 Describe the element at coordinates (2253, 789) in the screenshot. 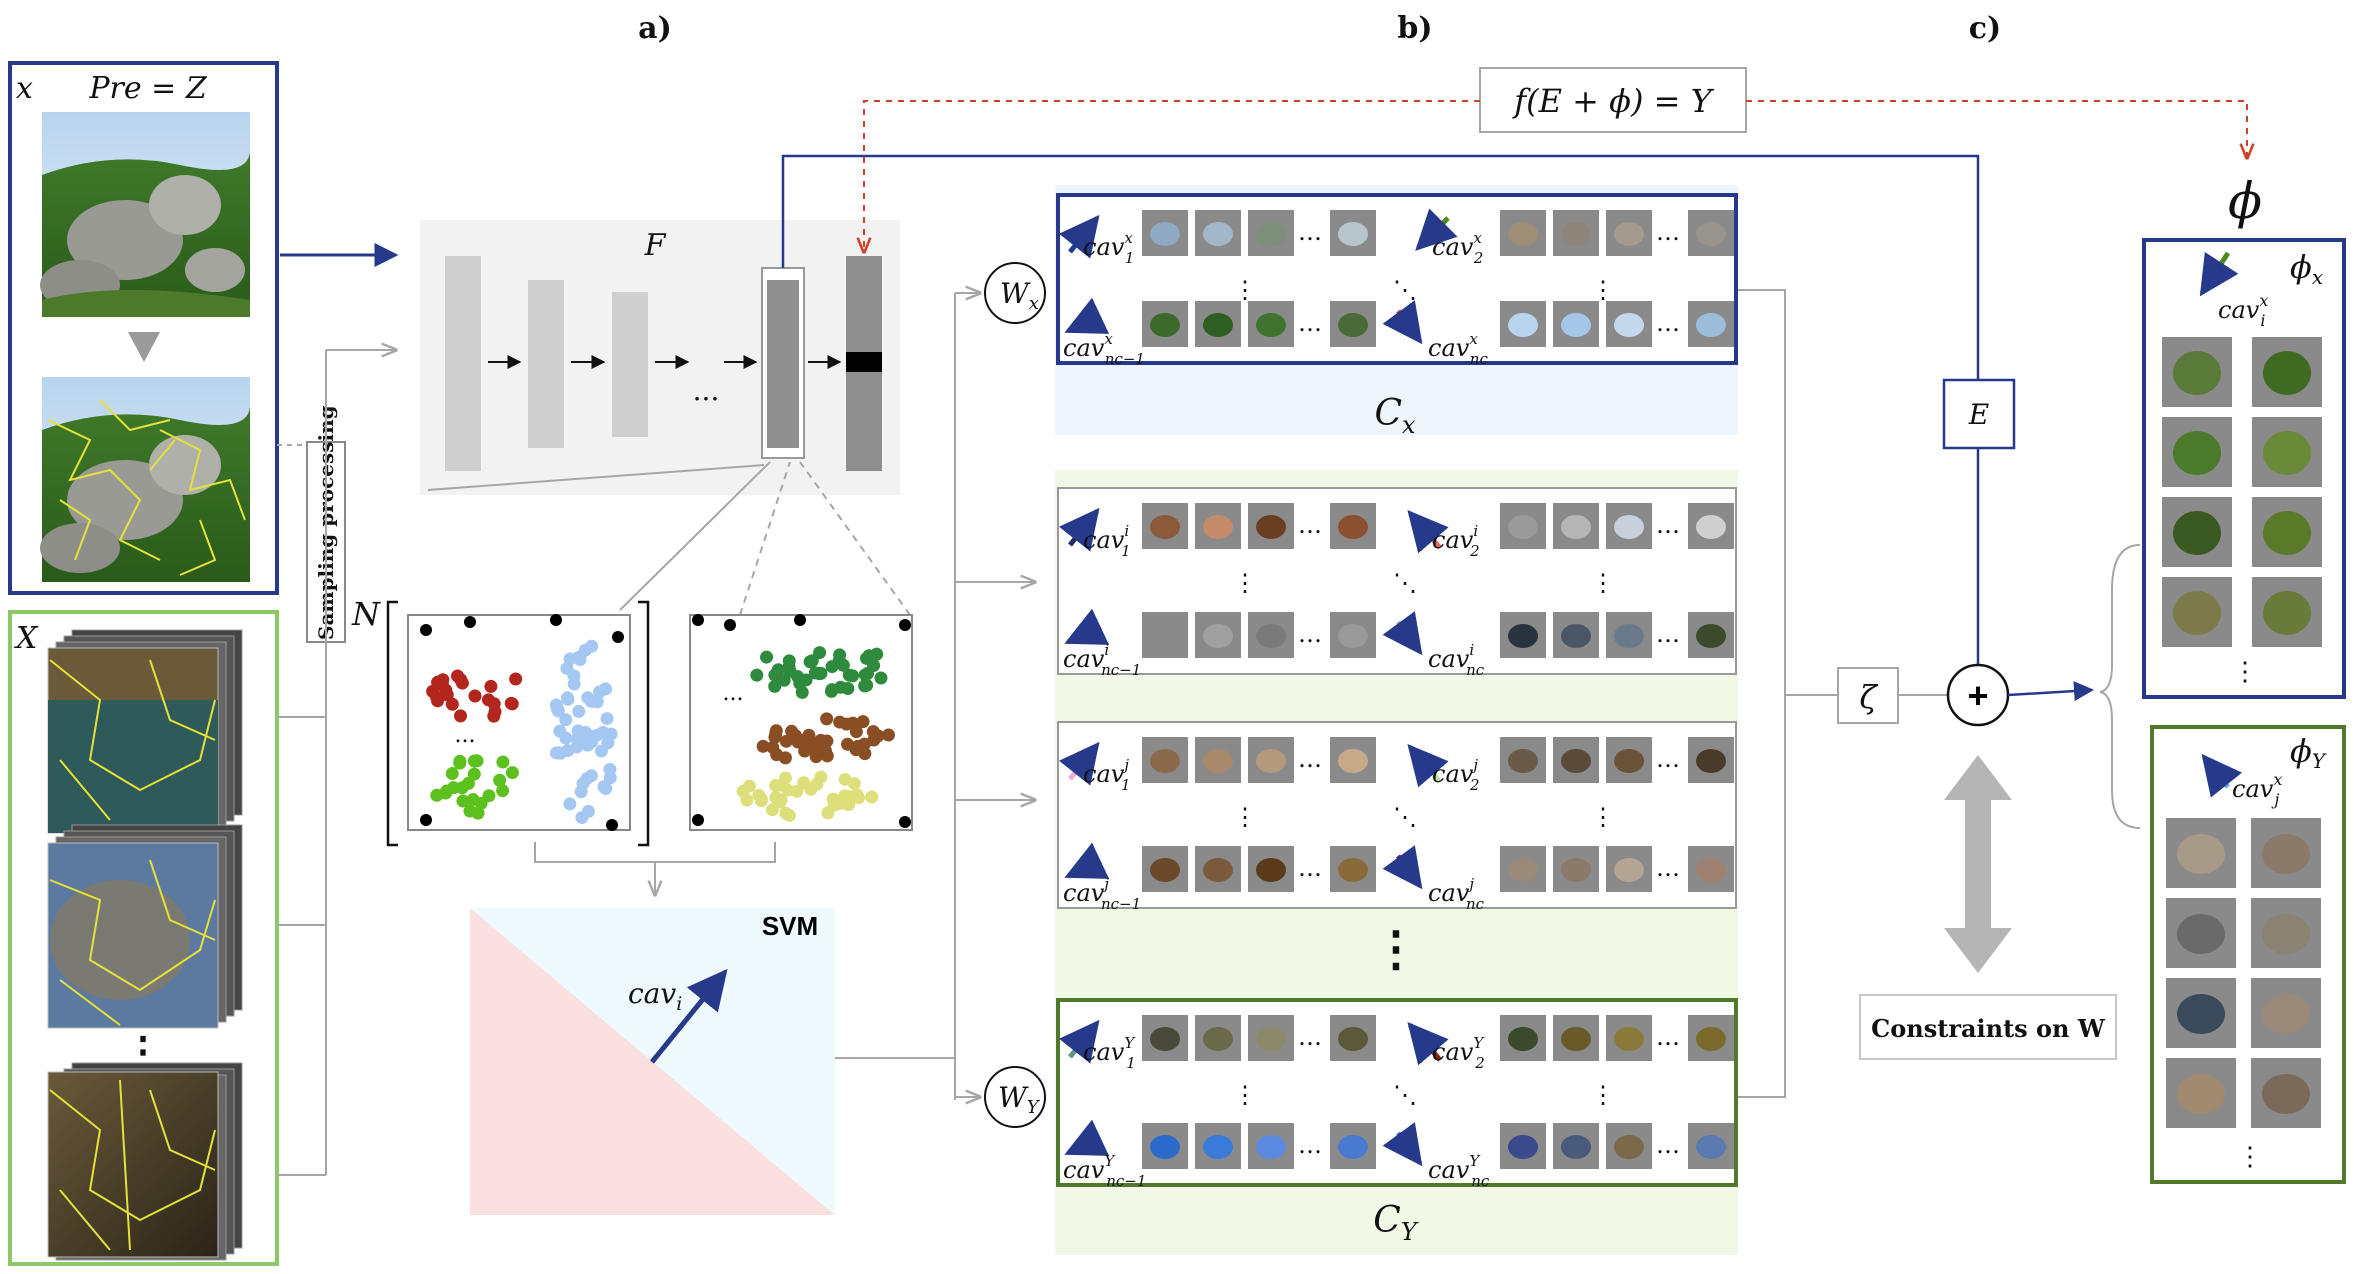

I see `phi-y-cav-label: cav` at that location.